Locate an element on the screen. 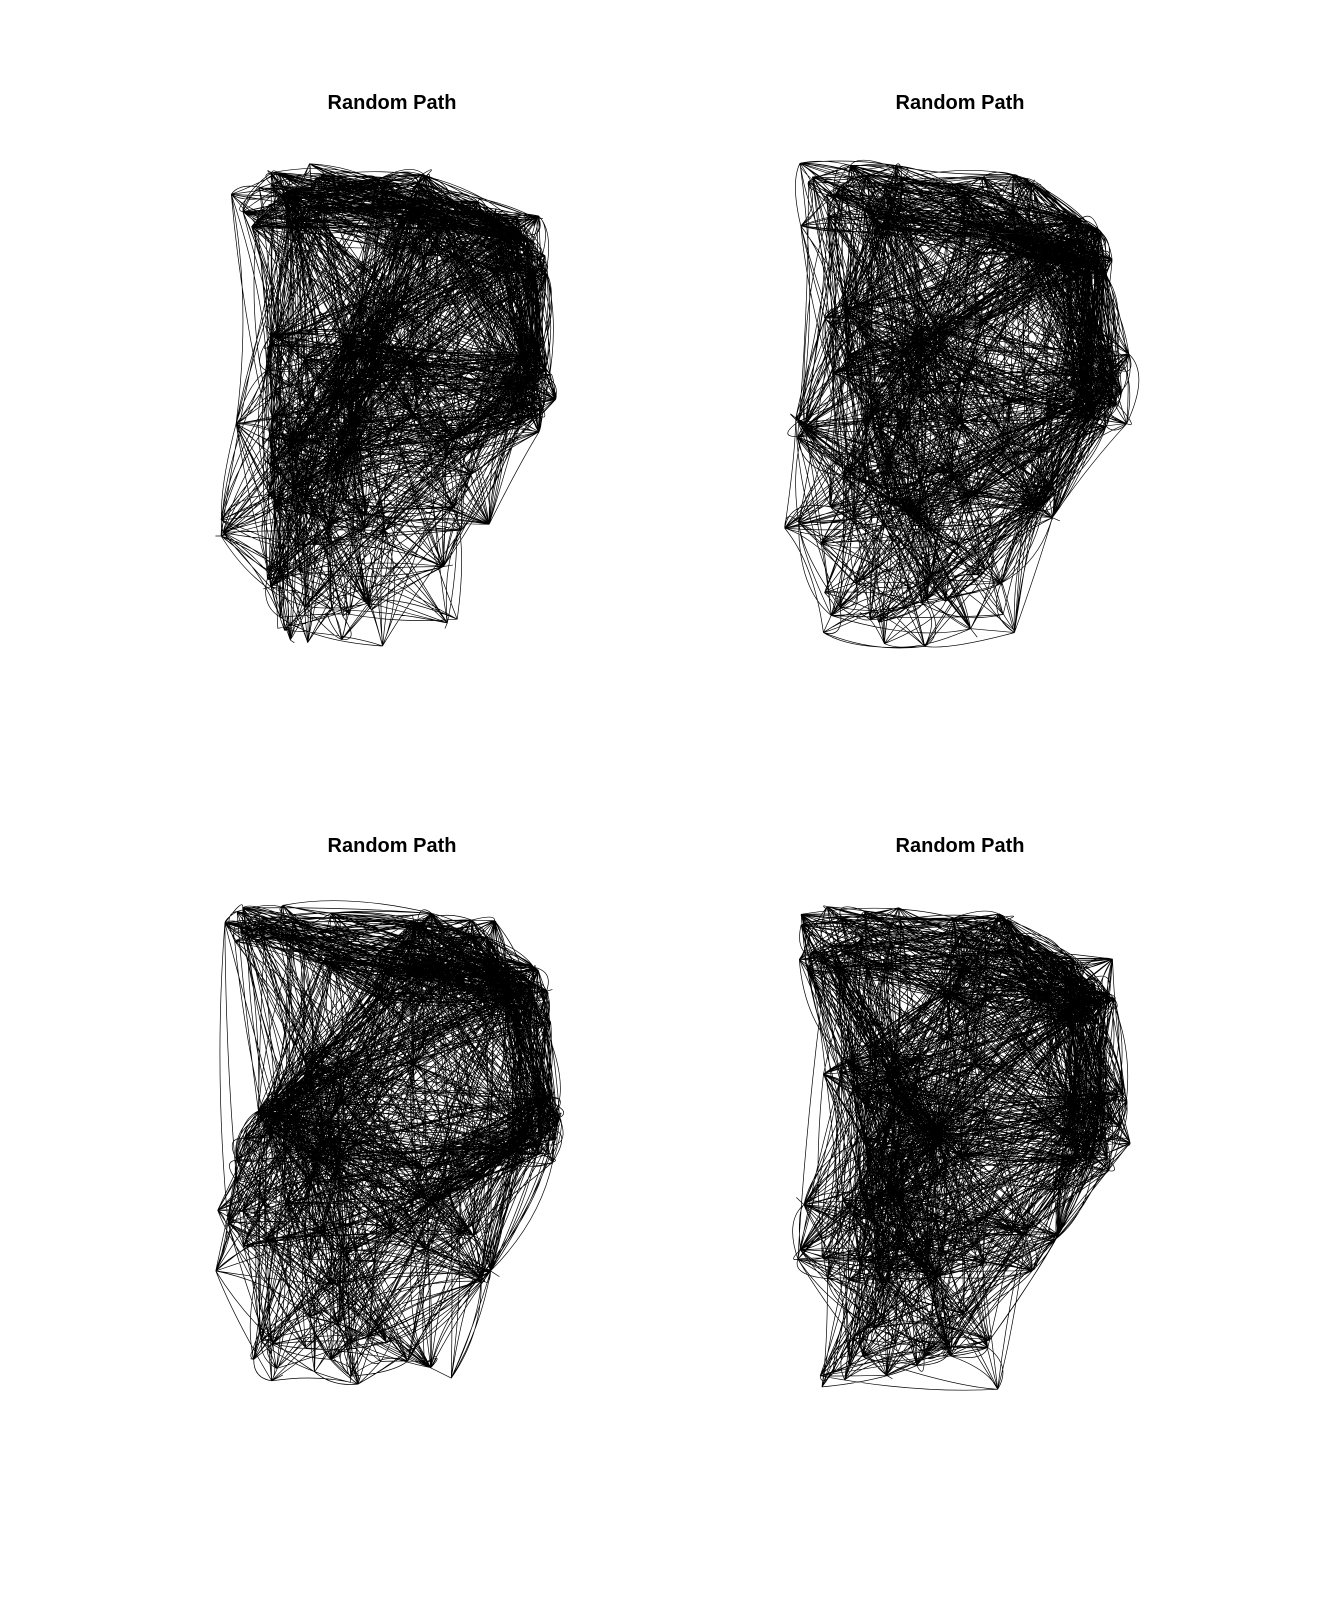 This screenshot has width=1324, height=1608. chart-panel-top-right: Random Path is located at coordinates (960, 391).